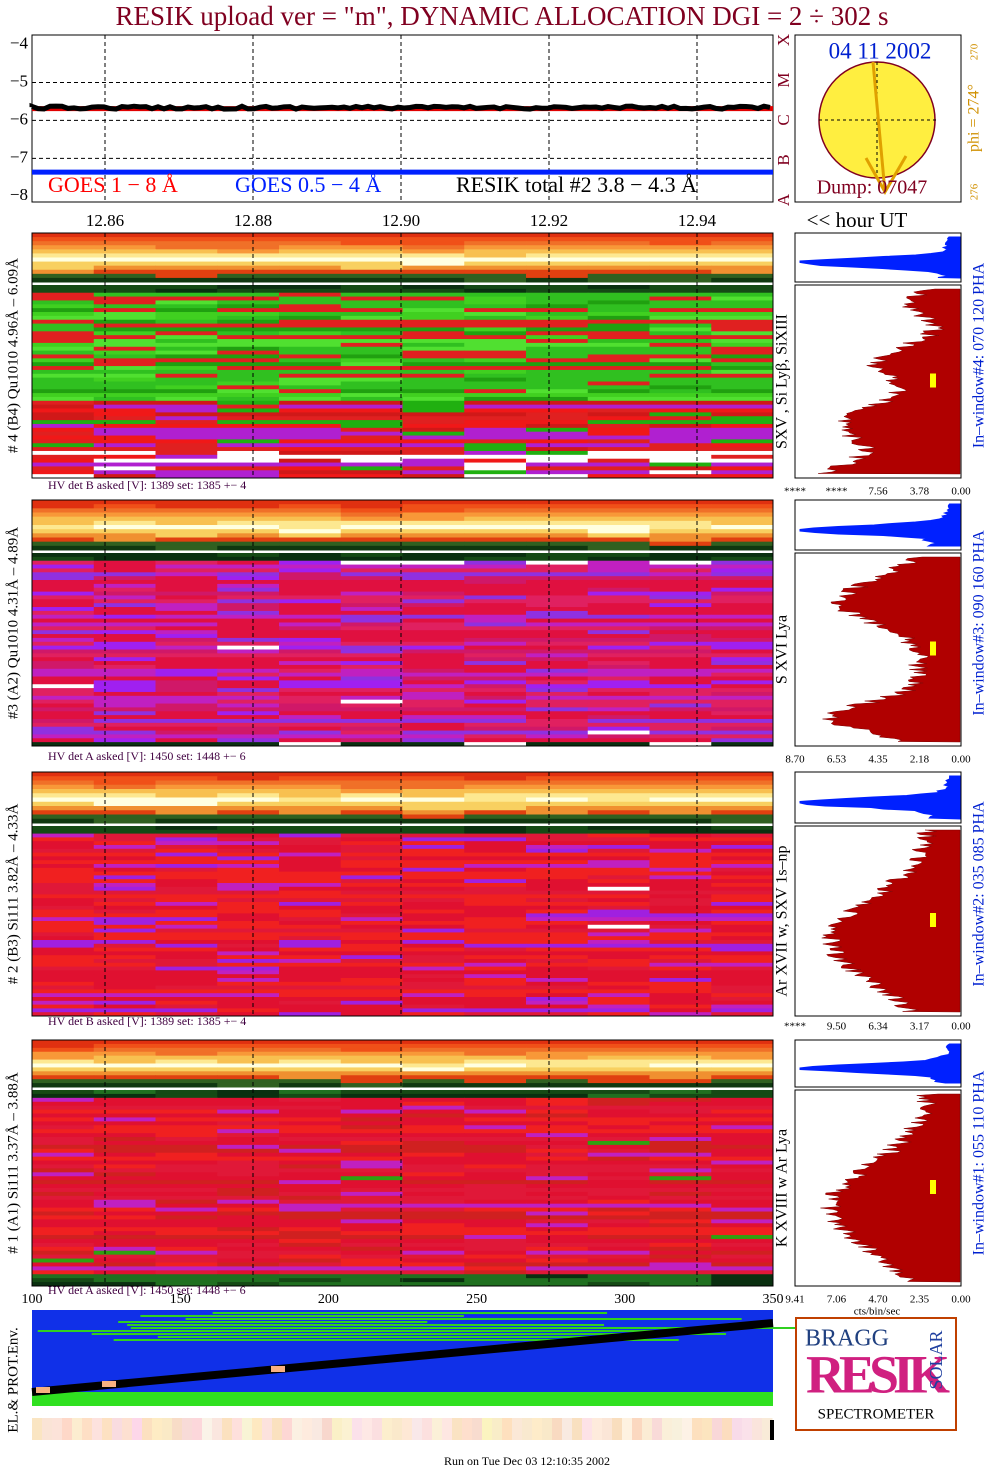 This screenshot has height=1481, width=1004. Describe the element at coordinates (837, 492) in the screenshot. I see `hist-tick-label: ****` at that location.